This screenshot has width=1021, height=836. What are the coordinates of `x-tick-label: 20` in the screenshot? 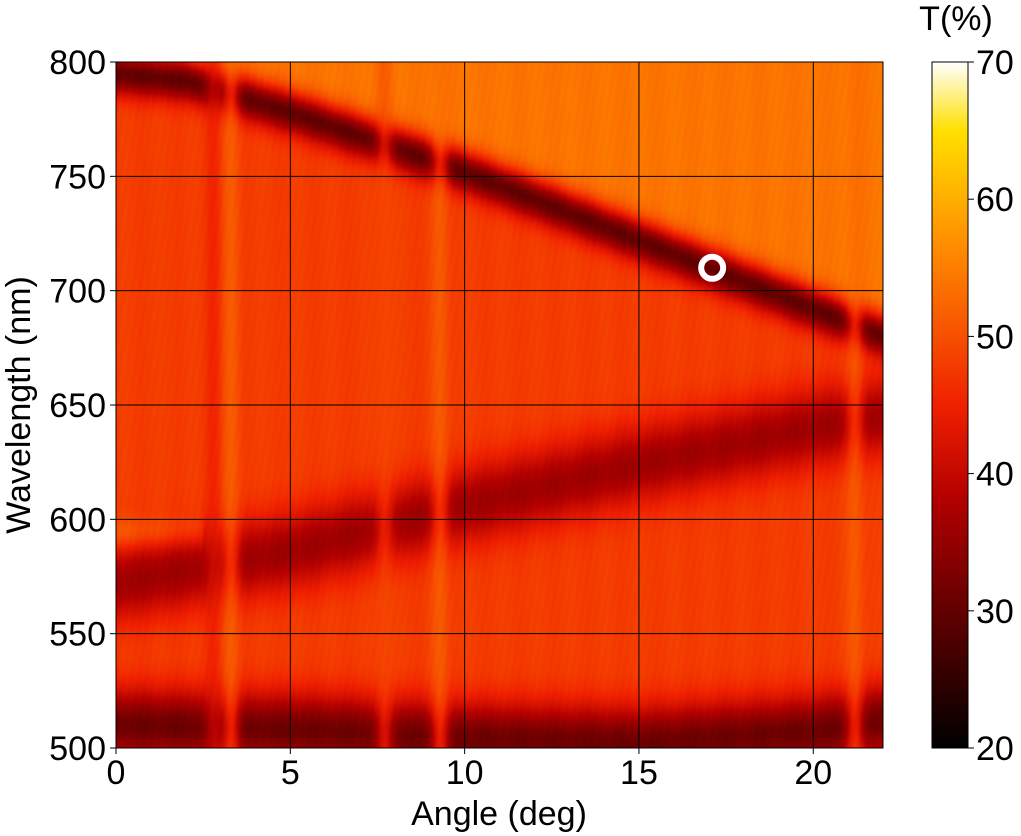 It's located at (813, 773).